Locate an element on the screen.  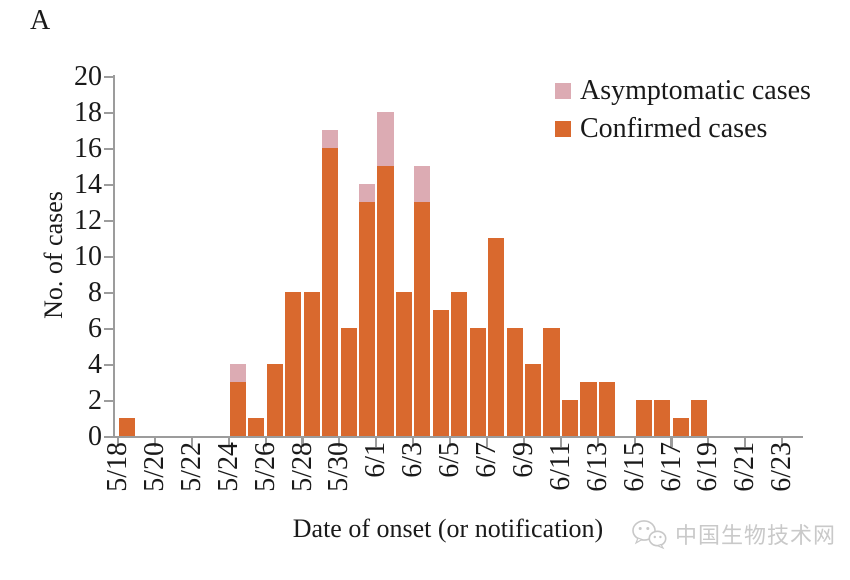
y-tick-label-4: 4 is located at coordinates (95, 364).